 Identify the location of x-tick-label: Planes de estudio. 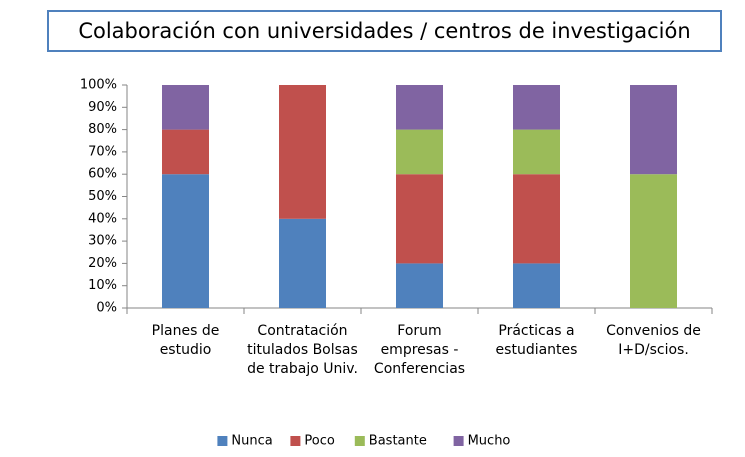
(185, 340).